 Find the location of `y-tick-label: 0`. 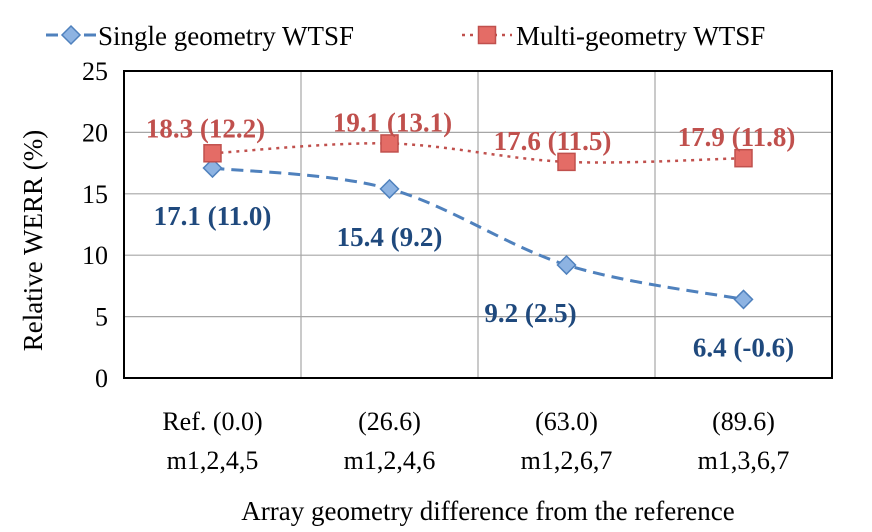

y-tick-label: 0 is located at coordinates (101, 378).